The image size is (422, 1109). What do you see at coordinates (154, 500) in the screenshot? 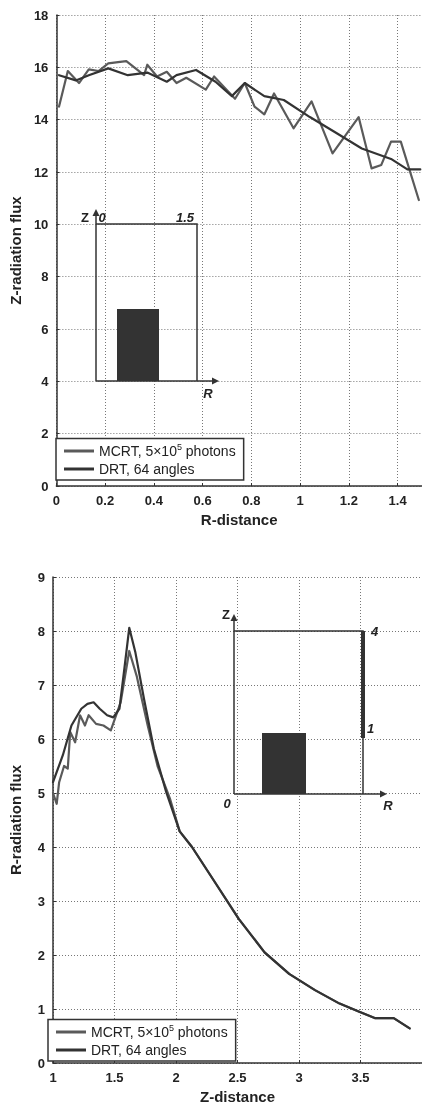
I see `x-tick-label: 0.4` at bounding box center [154, 500].